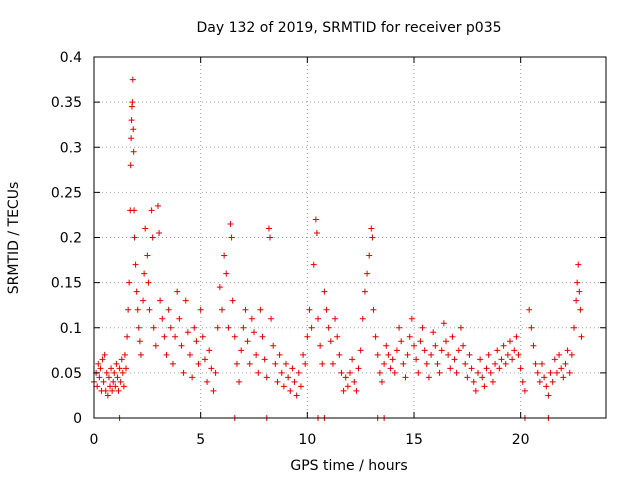  Describe the element at coordinates (66, 238) in the screenshot. I see `y-tick-labels: 0 0.05 0.1 0.15 0.2 0.25 0.3 0.35 0.4` at that location.